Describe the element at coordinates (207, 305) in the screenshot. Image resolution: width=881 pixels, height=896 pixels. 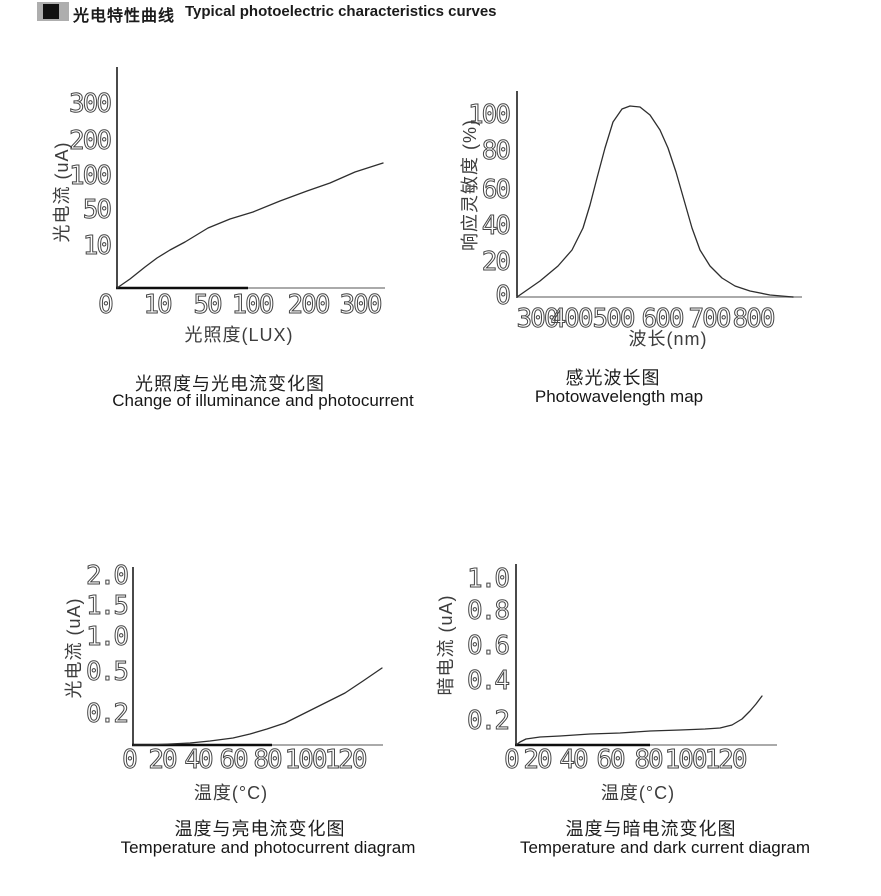
I see `x-tick-label: 50` at that location.